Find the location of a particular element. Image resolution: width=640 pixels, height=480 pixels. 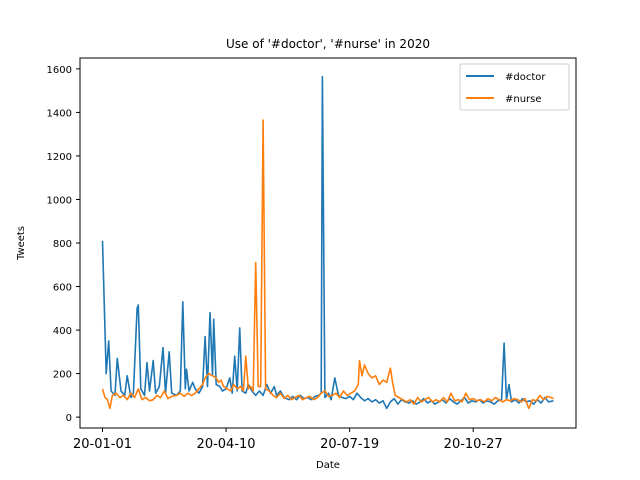

y-tick-label: 1400 is located at coordinates (59, 113).